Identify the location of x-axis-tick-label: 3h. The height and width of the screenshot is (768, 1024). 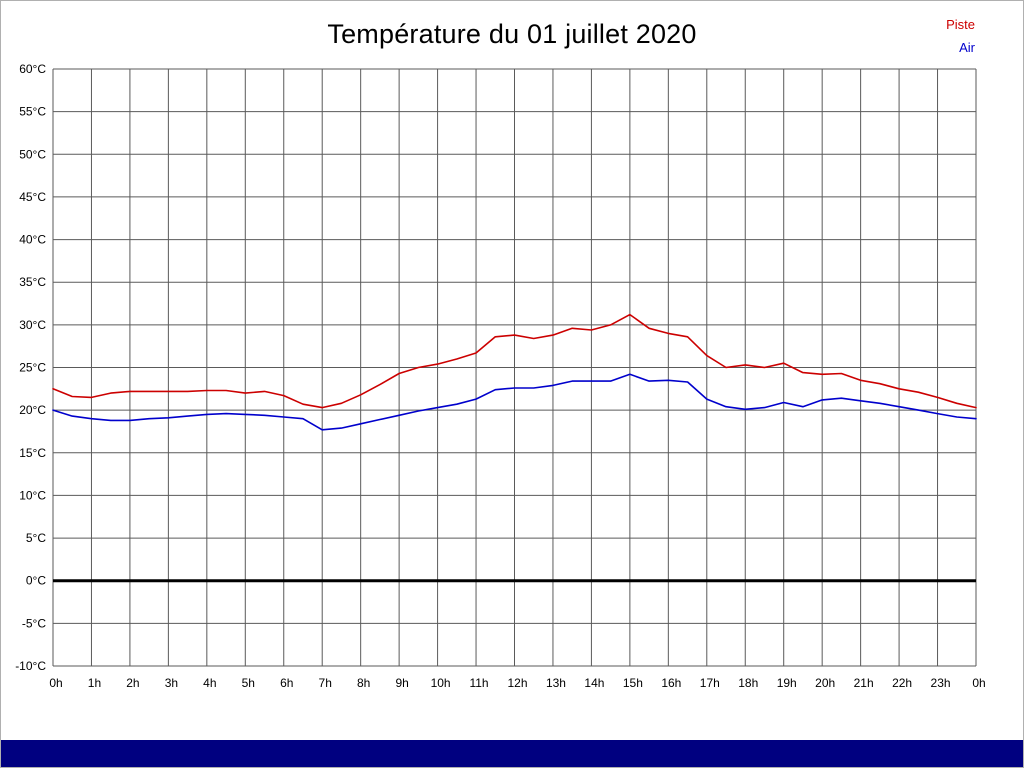
(171, 683).